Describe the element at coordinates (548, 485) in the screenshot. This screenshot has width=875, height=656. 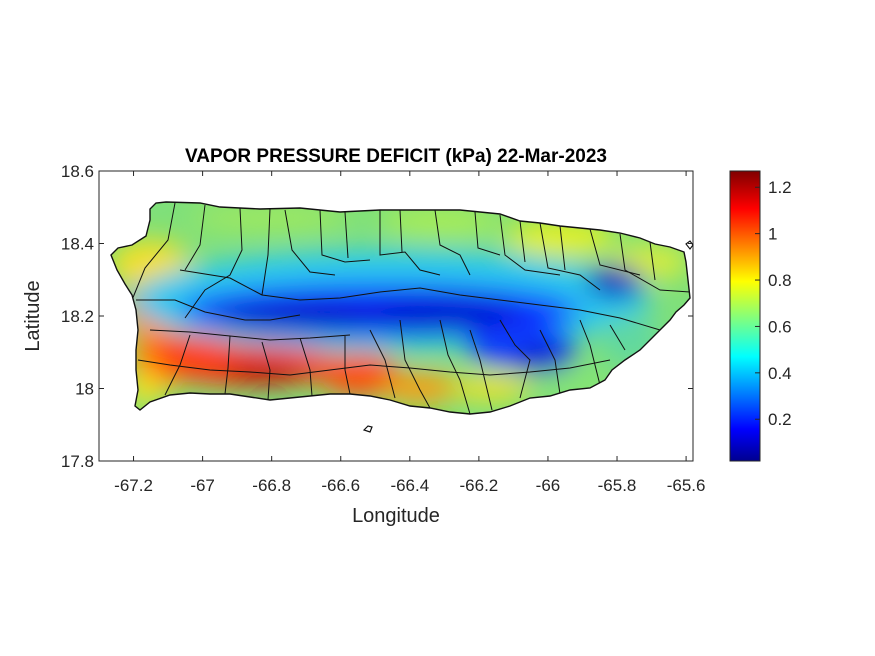
I see `x-tick-label: -66` at that location.